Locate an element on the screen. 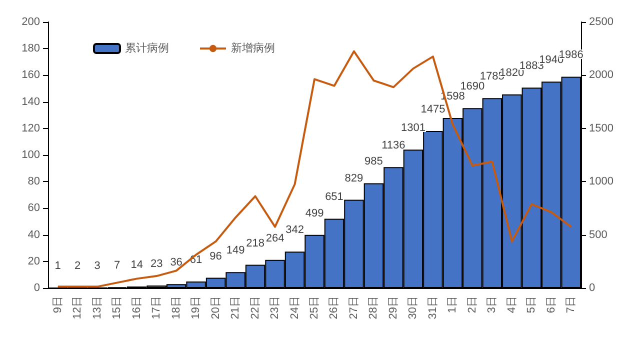  data-label: 499 is located at coordinates (314, 213).